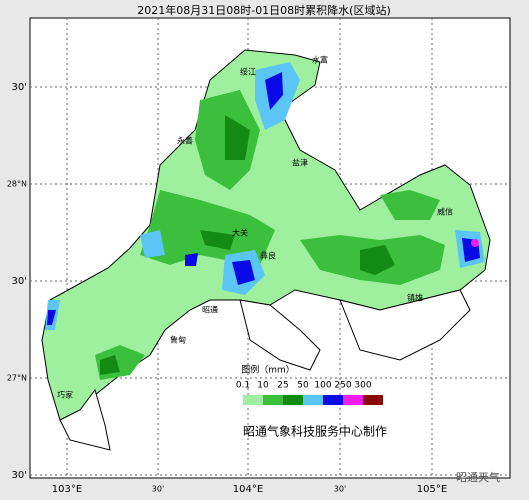  Describe the element at coordinates (178, 340) in the screenshot. I see `place-name: 鲁甸` at that location.